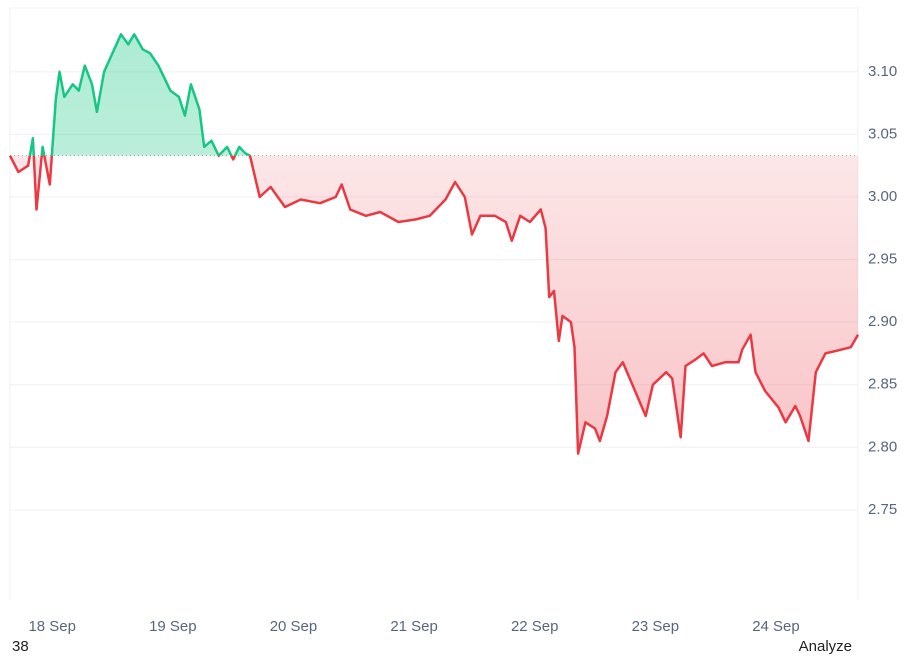 The width and height of the screenshot is (917, 660). I want to click on y-tick-label: 2.85, so click(882, 384).